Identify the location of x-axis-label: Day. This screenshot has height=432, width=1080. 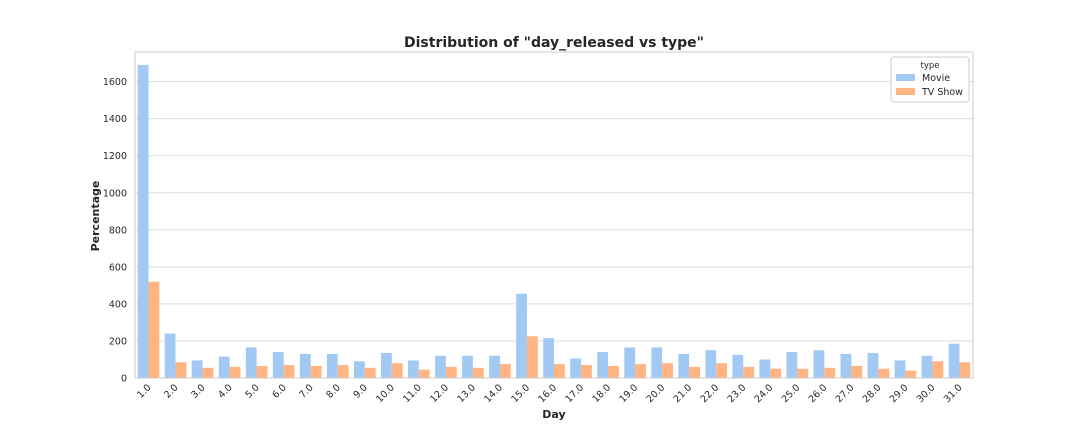
(553, 414).